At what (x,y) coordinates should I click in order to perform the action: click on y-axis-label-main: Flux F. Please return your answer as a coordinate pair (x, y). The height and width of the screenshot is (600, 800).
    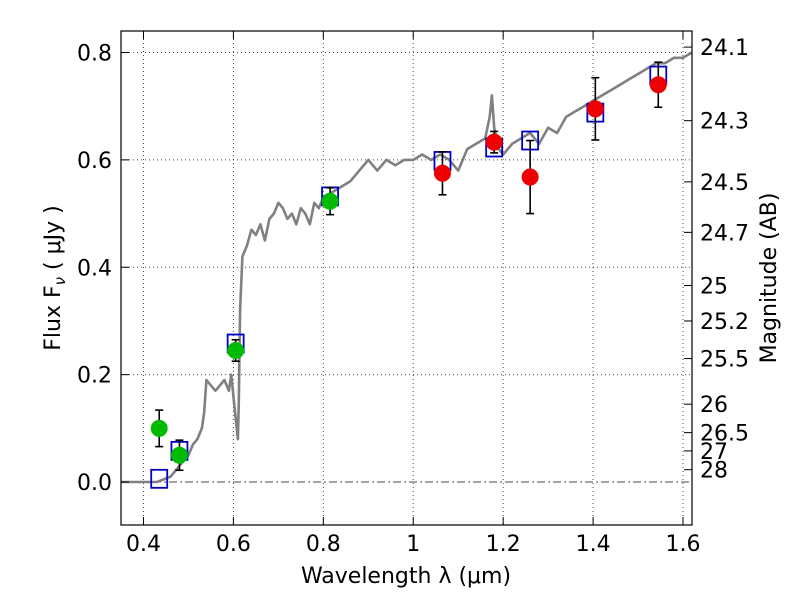
    Looking at the image, I should click on (53, 317).